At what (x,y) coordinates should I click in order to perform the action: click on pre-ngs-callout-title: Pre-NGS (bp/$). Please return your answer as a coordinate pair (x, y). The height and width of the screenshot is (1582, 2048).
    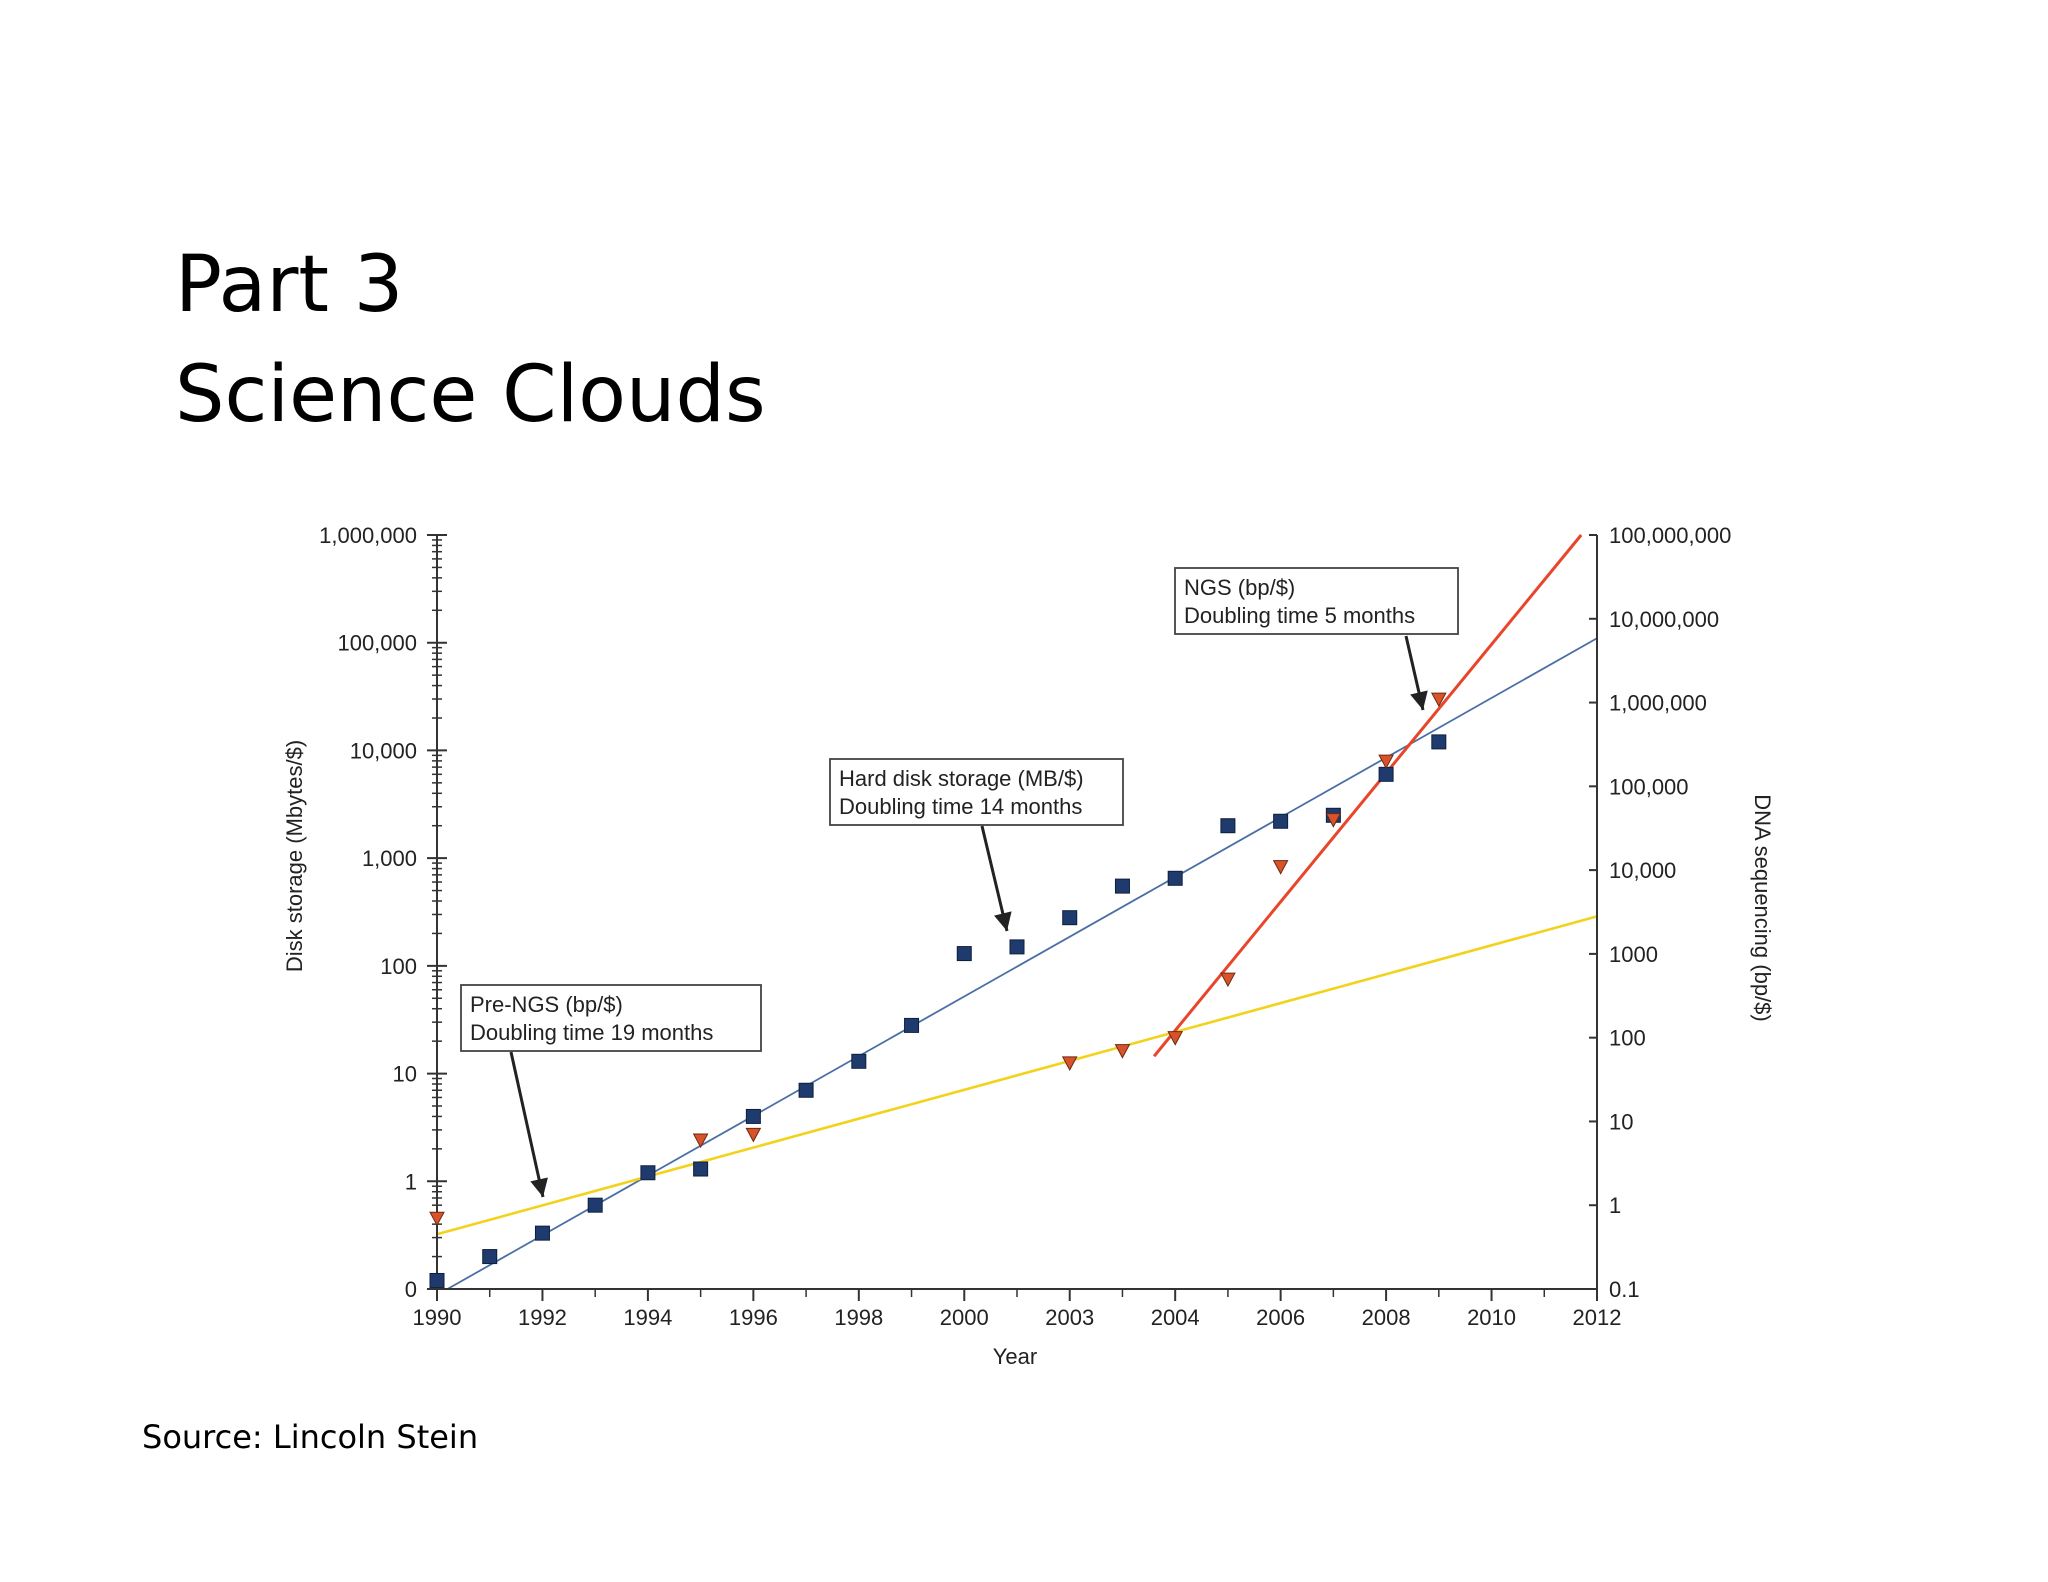
    Looking at the image, I should click on (546, 1004).